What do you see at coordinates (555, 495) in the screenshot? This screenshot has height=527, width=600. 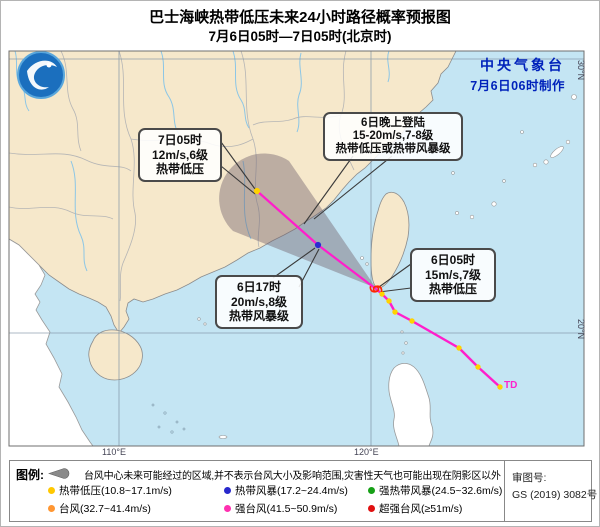 I see `approval-number: GS (2019) 3082号` at bounding box center [555, 495].